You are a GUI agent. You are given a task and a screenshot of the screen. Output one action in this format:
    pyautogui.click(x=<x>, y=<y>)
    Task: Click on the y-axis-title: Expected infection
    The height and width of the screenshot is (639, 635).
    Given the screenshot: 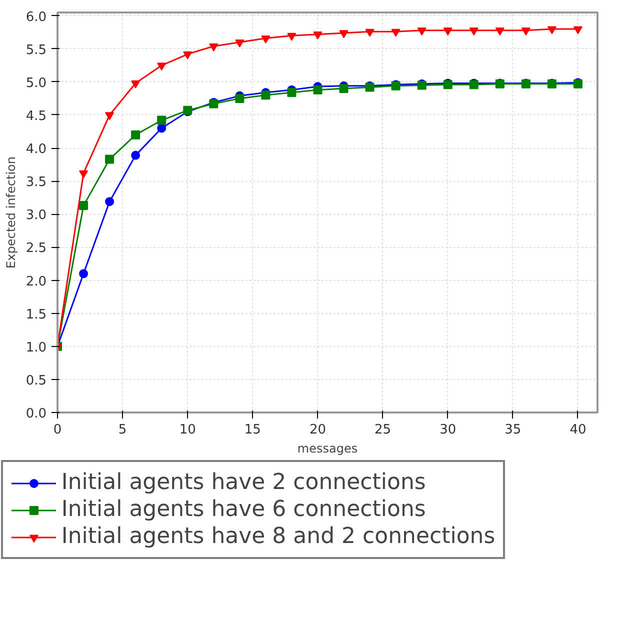 What is the action you would take?
    pyautogui.click(x=11, y=212)
    